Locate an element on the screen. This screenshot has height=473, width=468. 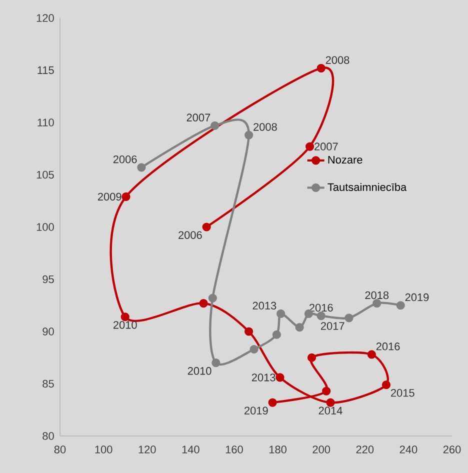
x-tick-label: 180 is located at coordinates (277, 450).